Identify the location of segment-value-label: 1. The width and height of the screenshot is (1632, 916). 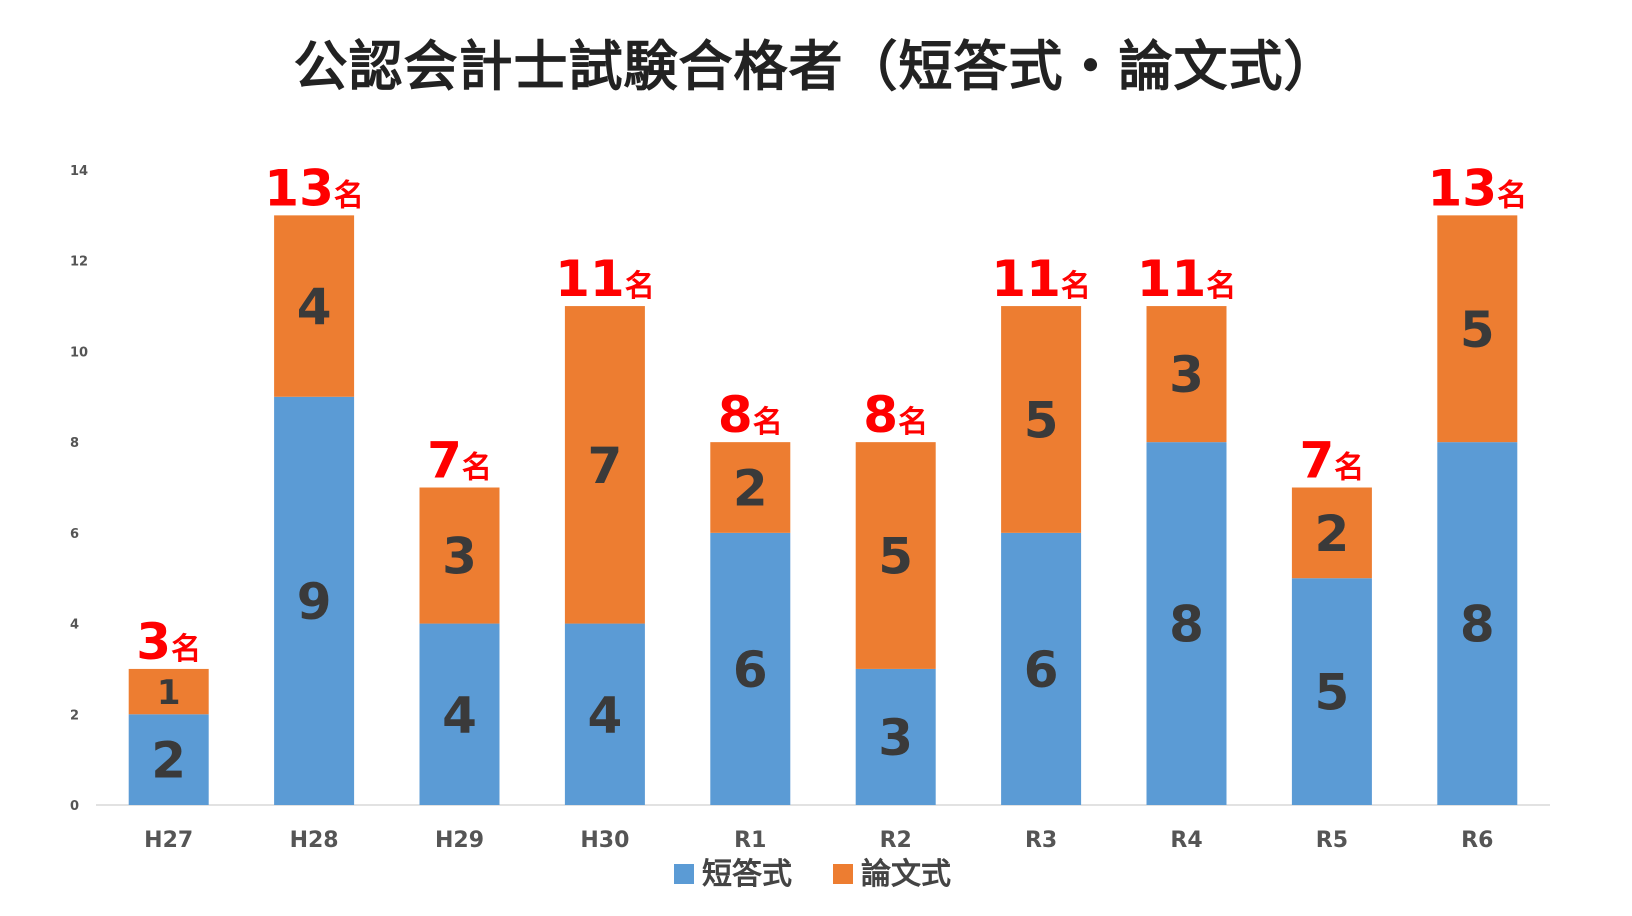
(169, 693).